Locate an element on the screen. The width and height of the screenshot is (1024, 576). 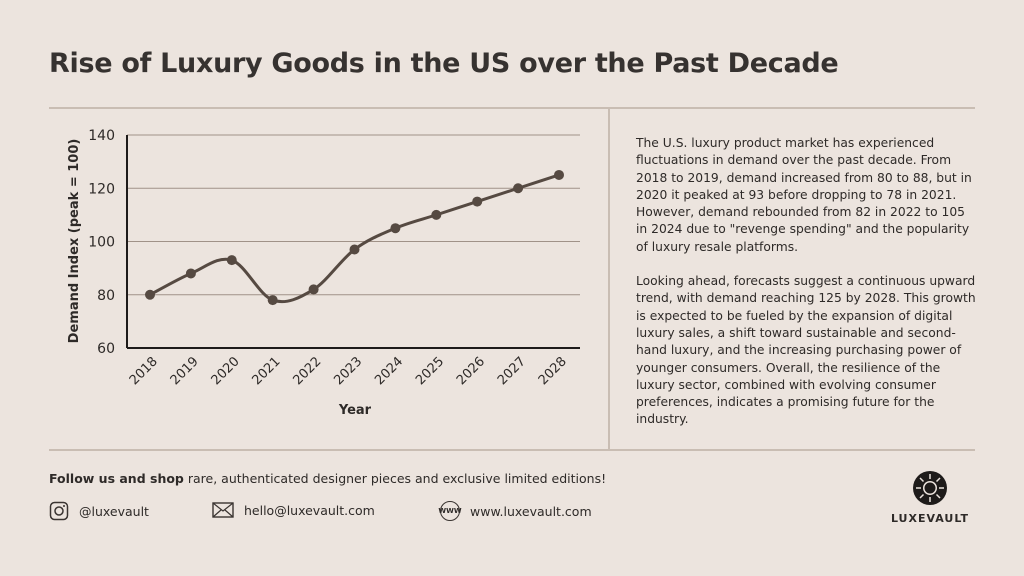
x-tick-label: 2022 is located at coordinates (307, 371).